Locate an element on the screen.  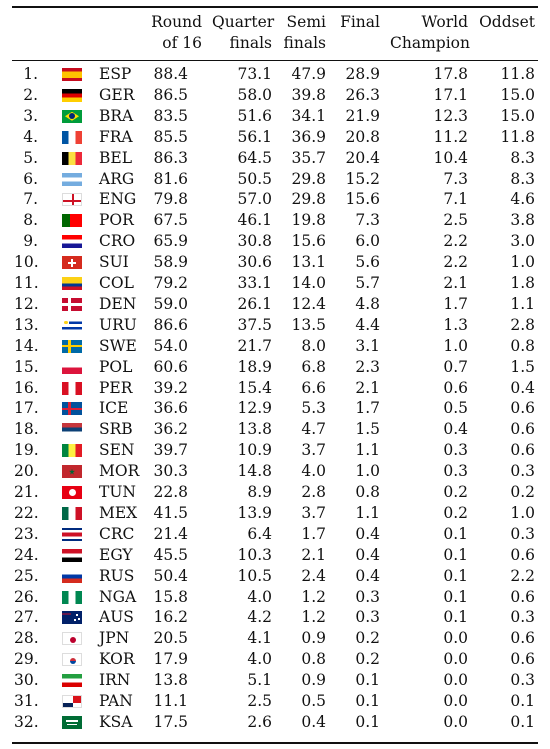
quarter-finals-value: 37.5 is located at coordinates (254, 324).